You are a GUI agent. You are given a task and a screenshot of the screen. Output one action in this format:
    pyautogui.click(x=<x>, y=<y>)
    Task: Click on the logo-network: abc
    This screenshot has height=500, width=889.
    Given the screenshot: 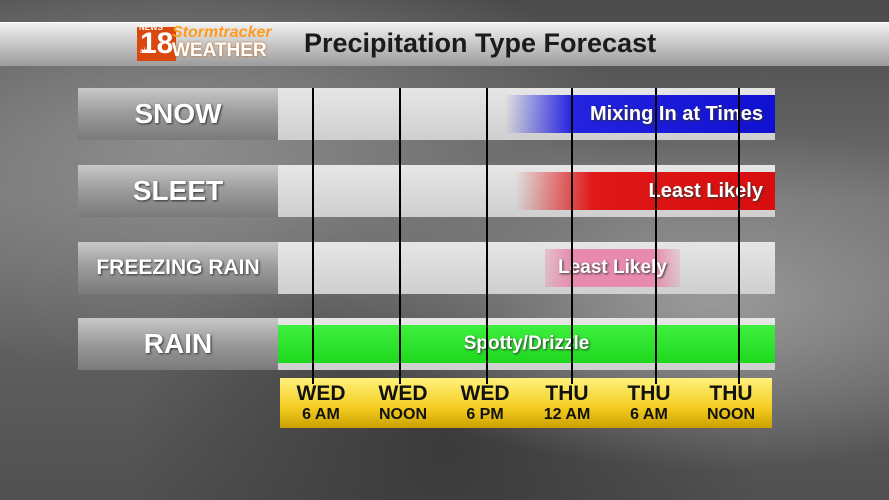 What is the action you would take?
    pyautogui.click(x=146, y=51)
    